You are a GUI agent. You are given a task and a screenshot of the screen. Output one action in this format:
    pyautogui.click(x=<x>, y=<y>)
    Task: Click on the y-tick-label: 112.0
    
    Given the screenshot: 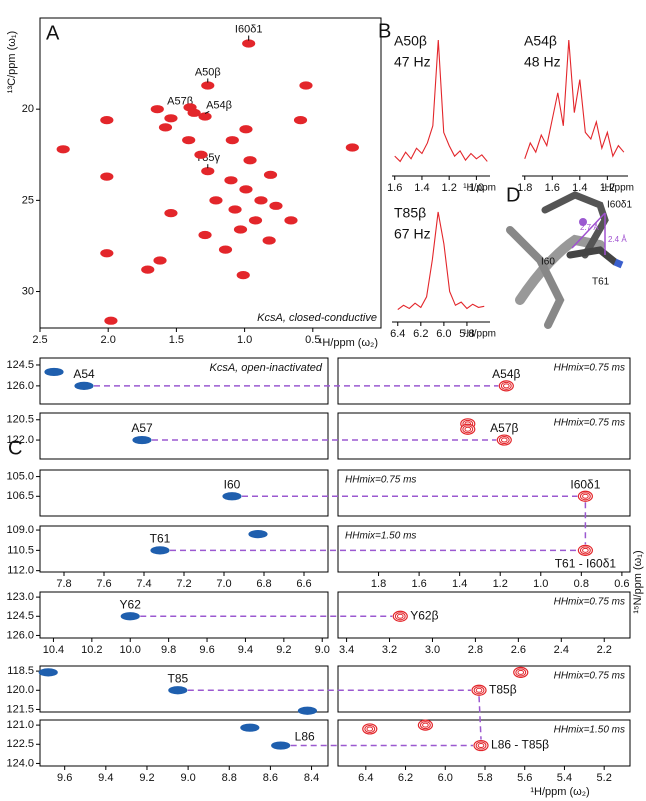 What is the action you would take?
    pyautogui.click(x=20, y=571)
    